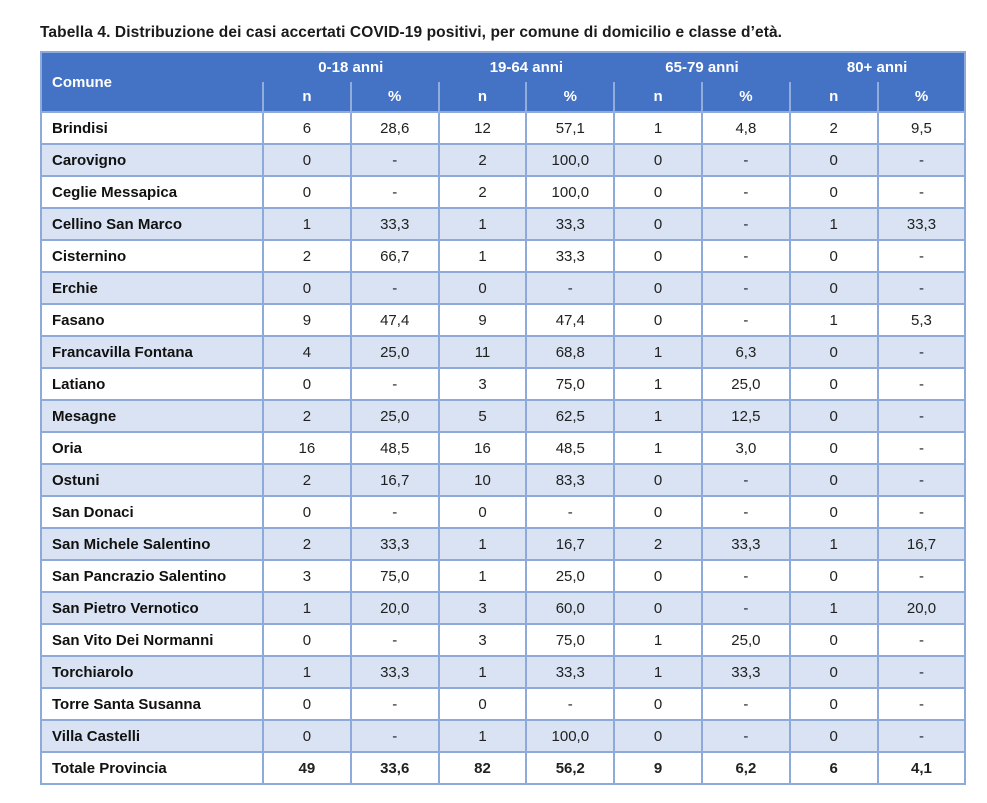 The width and height of the screenshot is (987, 803). What do you see at coordinates (503, 288) in the screenshot?
I see `table-row: Erchie 0-0-0-0-` at bounding box center [503, 288].